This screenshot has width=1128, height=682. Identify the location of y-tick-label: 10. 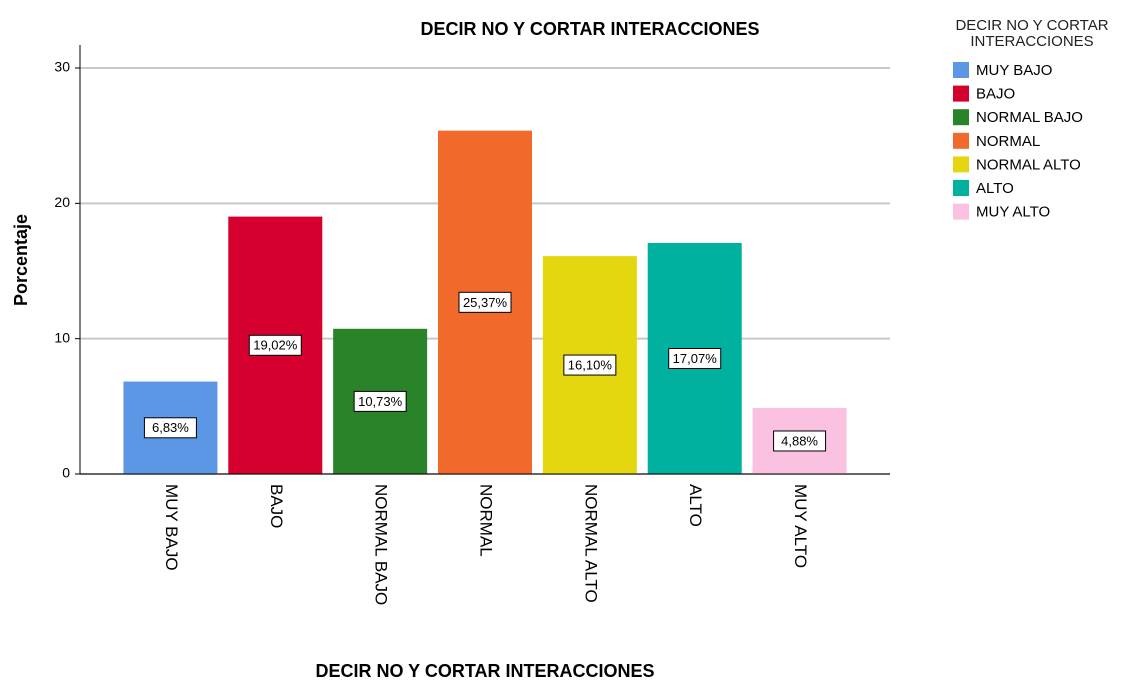
(62, 337).